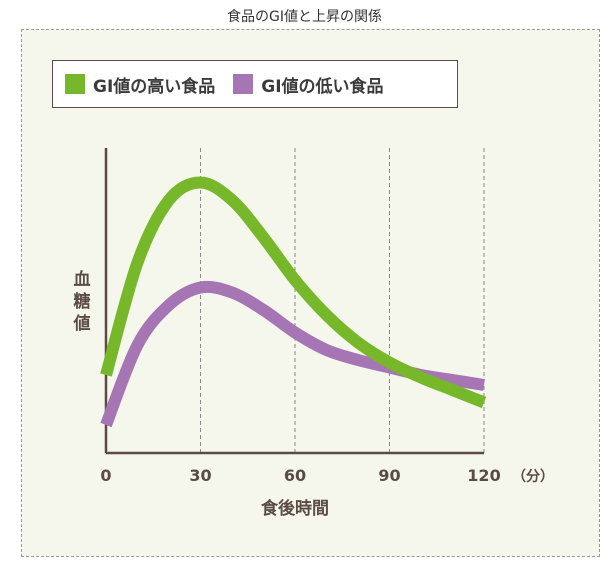 This screenshot has height=568, width=609. What do you see at coordinates (82, 301) in the screenshot?
I see `y-axis-label: 血糖値` at bounding box center [82, 301].